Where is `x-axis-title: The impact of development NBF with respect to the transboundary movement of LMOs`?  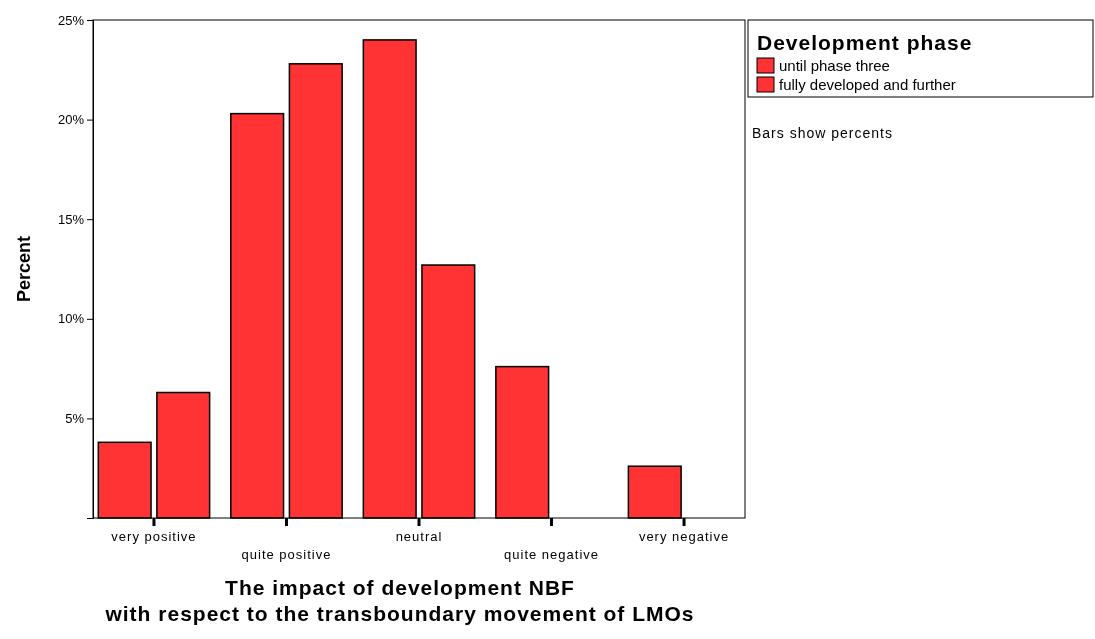
x-axis-title: The impact of development NBF with respect to the transboundary movement of LMOs is located at coordinates (399, 600).